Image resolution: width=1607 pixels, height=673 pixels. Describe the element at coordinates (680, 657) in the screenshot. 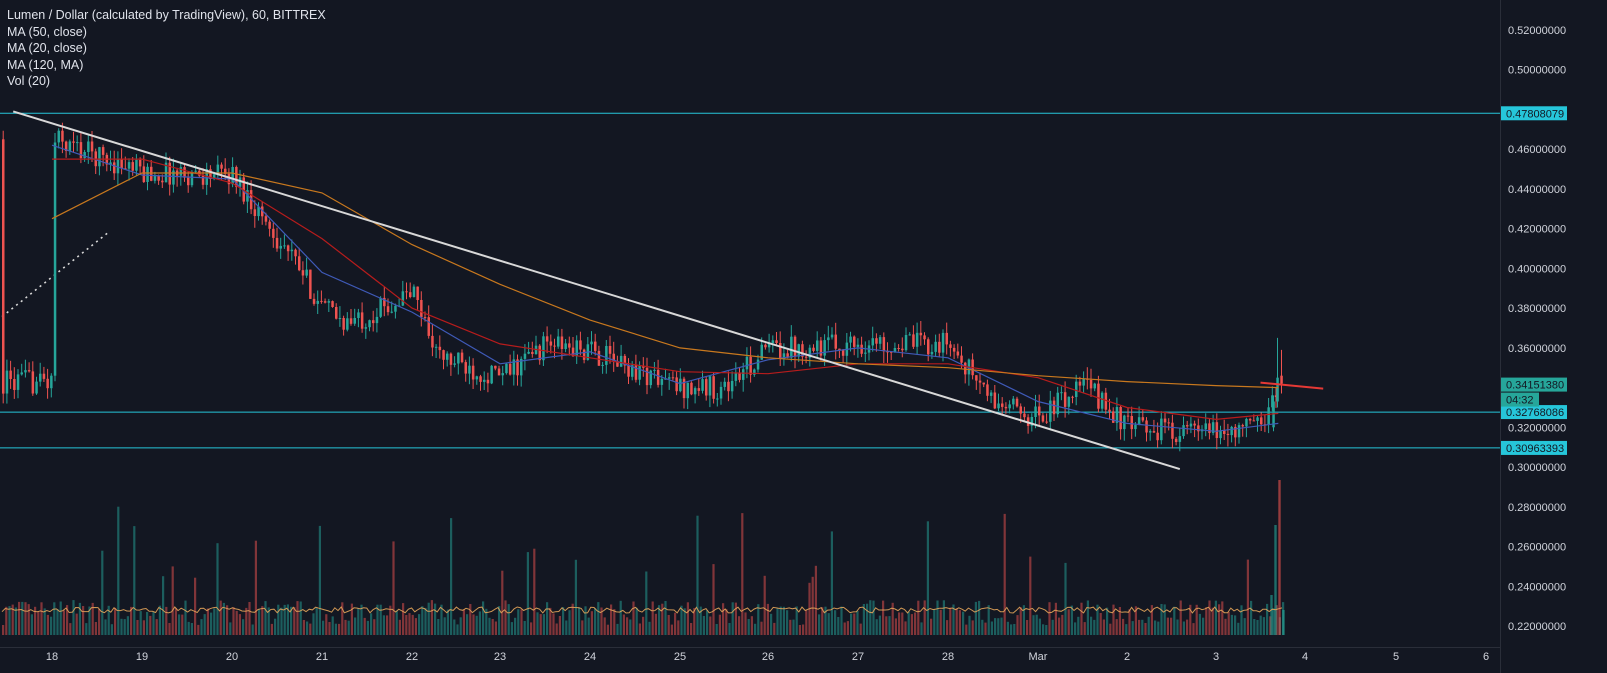

I see `date-tick-label: 25` at that location.